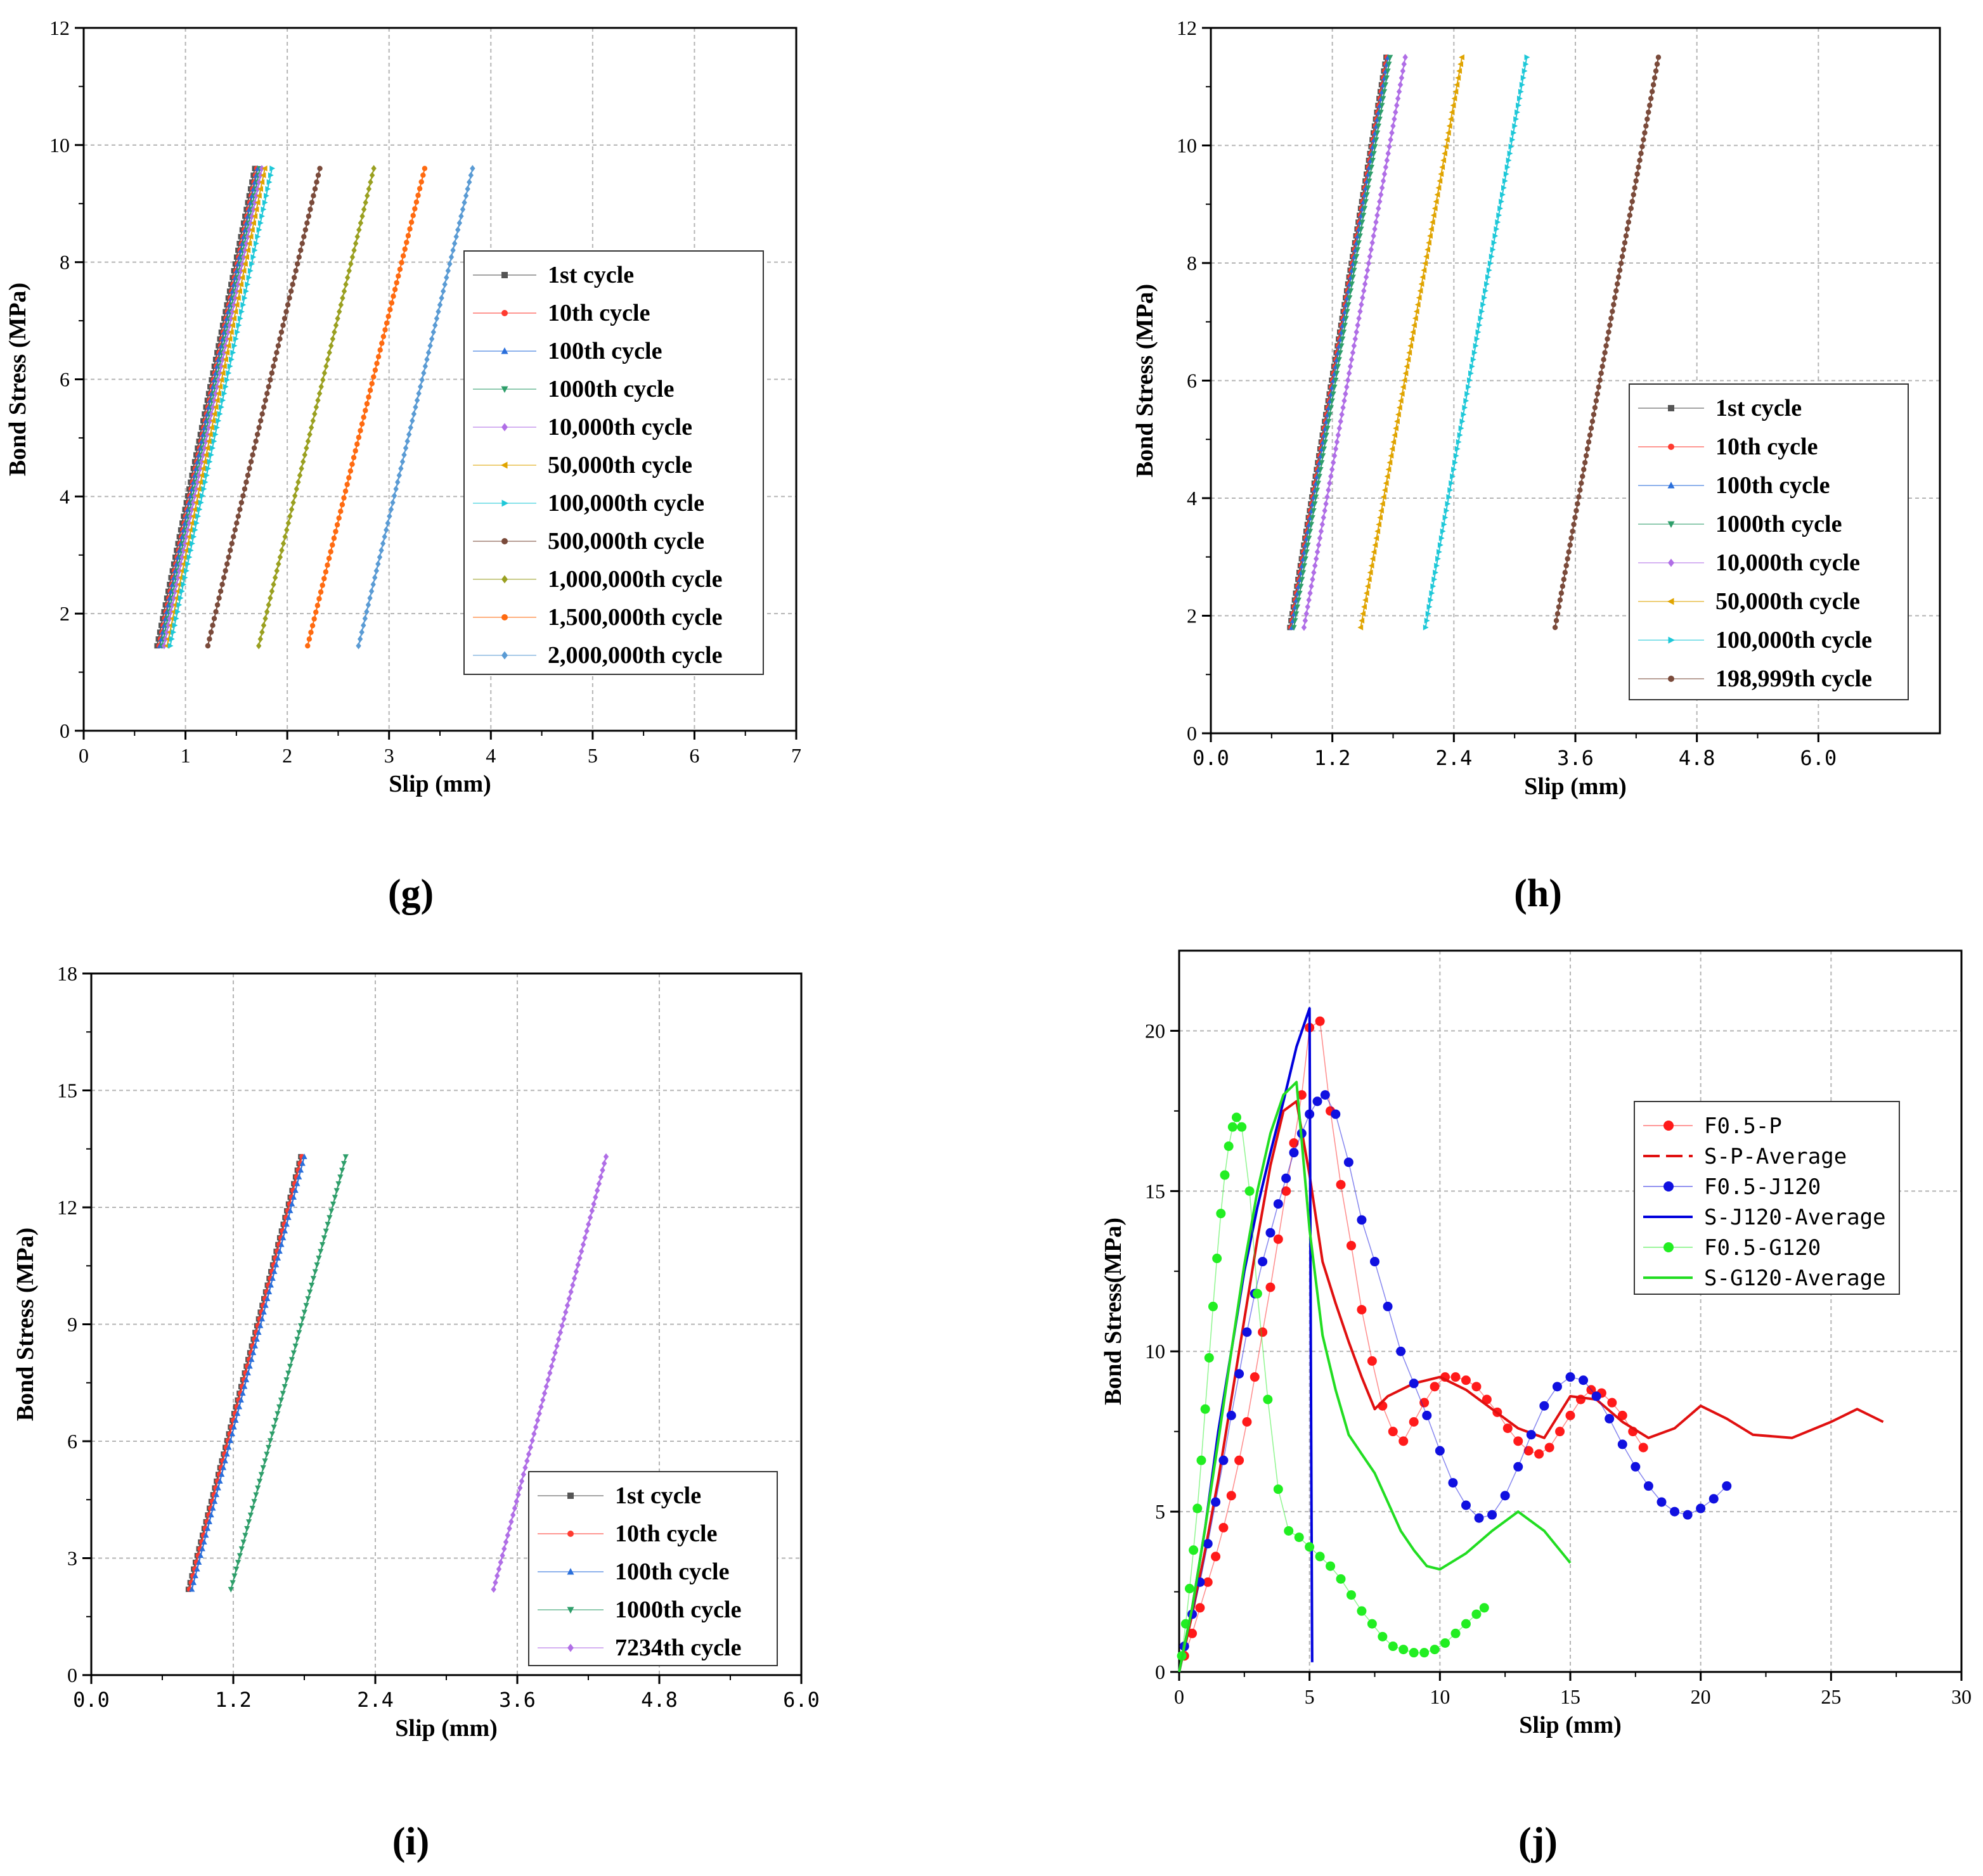  What do you see at coordinates (67, 1207) in the screenshot?
I see `y-tick-label: 12` at bounding box center [67, 1207].